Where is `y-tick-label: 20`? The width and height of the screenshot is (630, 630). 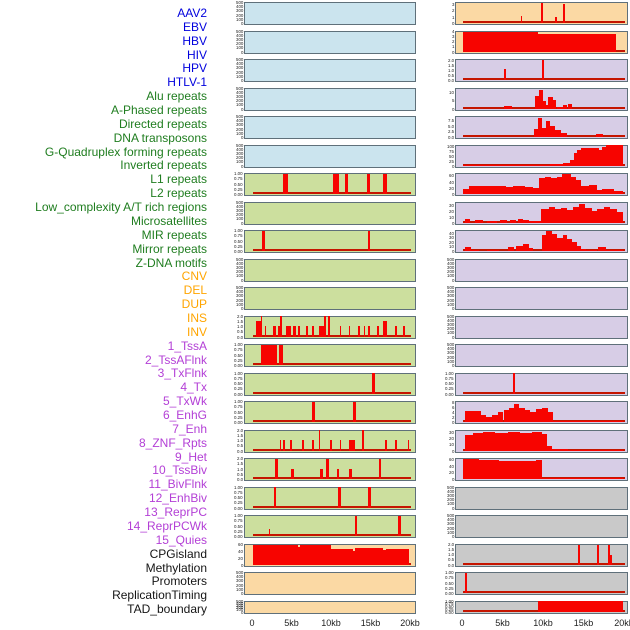
y-tick-label: 20 is located at coordinates (451, 189).